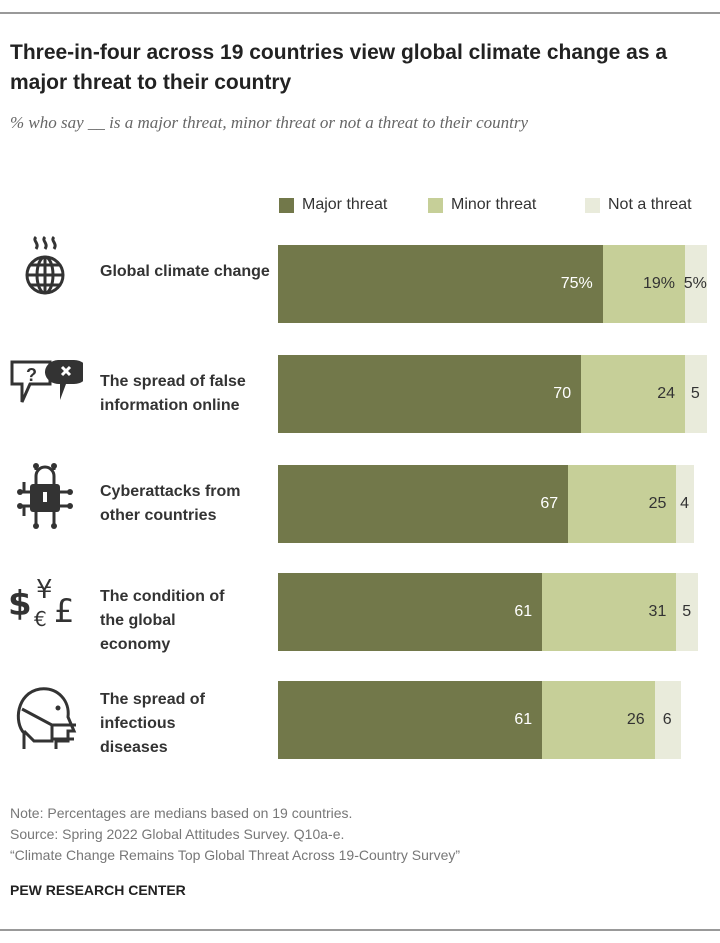  I want to click on currency-symbols-icon: $ ¥€ £, so click(41, 603).